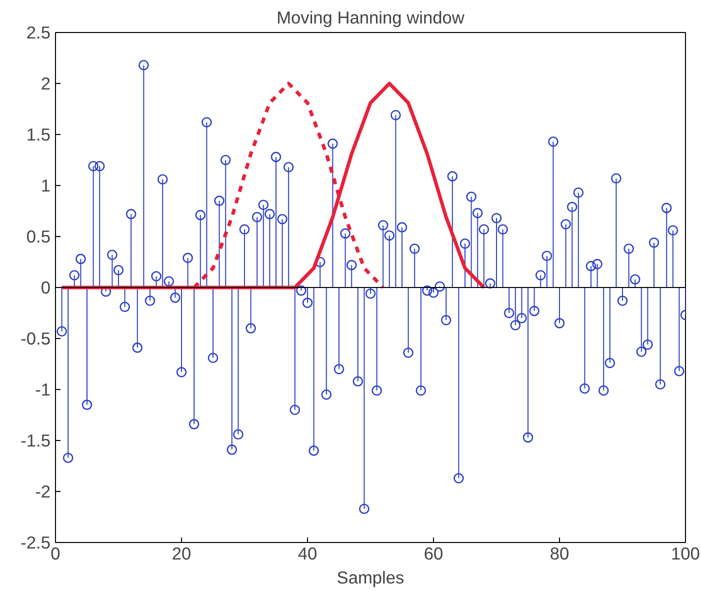  What do you see at coordinates (38, 32) in the screenshot?
I see `y-tick-label: 2.5` at bounding box center [38, 32].